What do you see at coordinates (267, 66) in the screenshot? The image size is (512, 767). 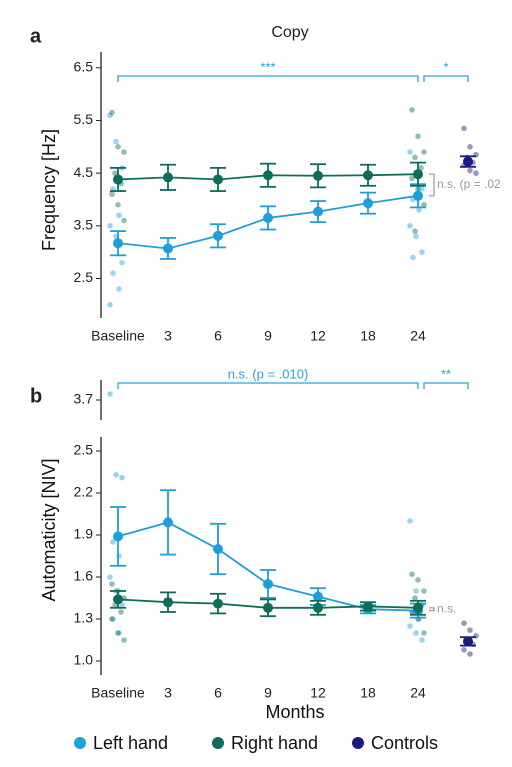 I see `significance-label: ***` at bounding box center [267, 66].